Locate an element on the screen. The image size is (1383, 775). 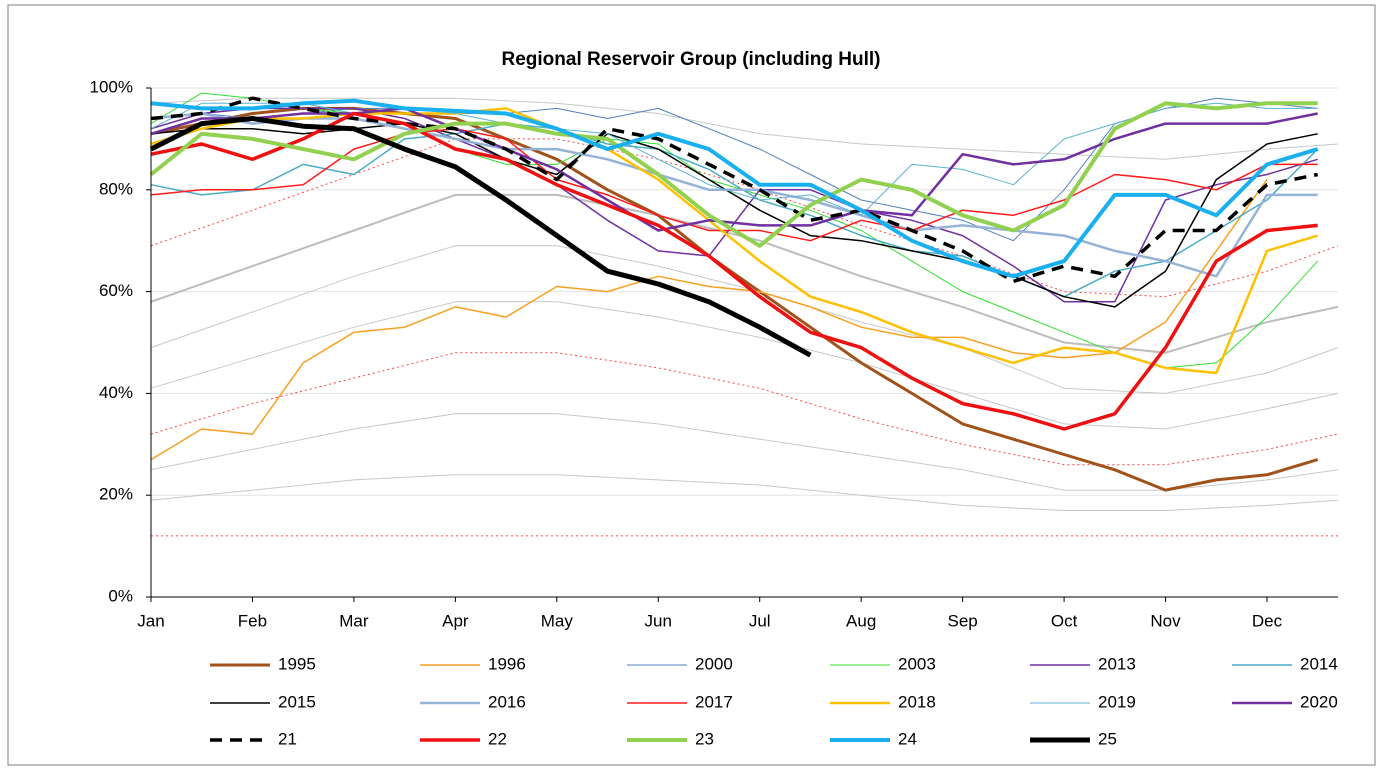
legend-label: 2015 is located at coordinates (297, 701).